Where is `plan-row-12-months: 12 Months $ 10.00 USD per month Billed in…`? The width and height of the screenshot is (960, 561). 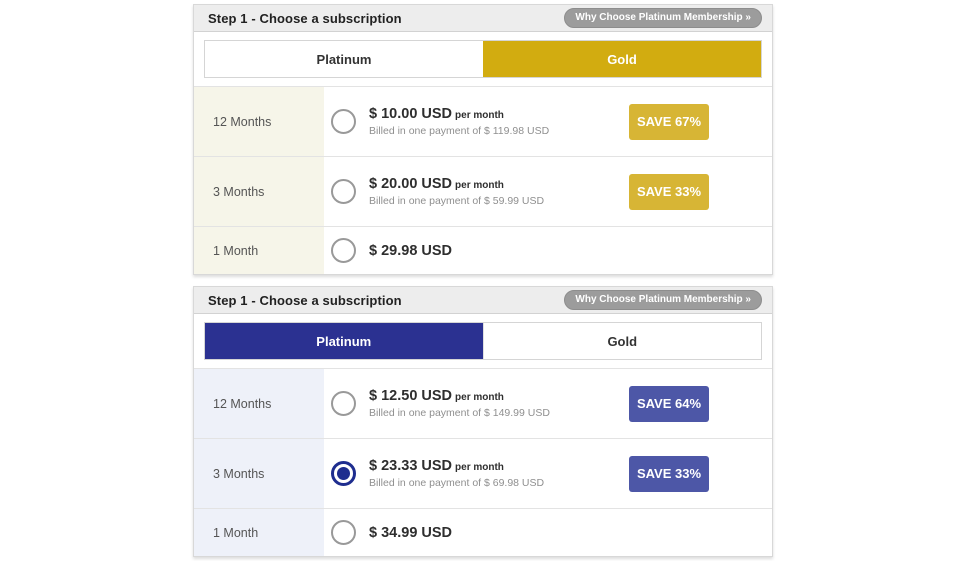
plan-row-12-months: 12 Months $ 10.00 USD per month Billed in… is located at coordinates (483, 121).